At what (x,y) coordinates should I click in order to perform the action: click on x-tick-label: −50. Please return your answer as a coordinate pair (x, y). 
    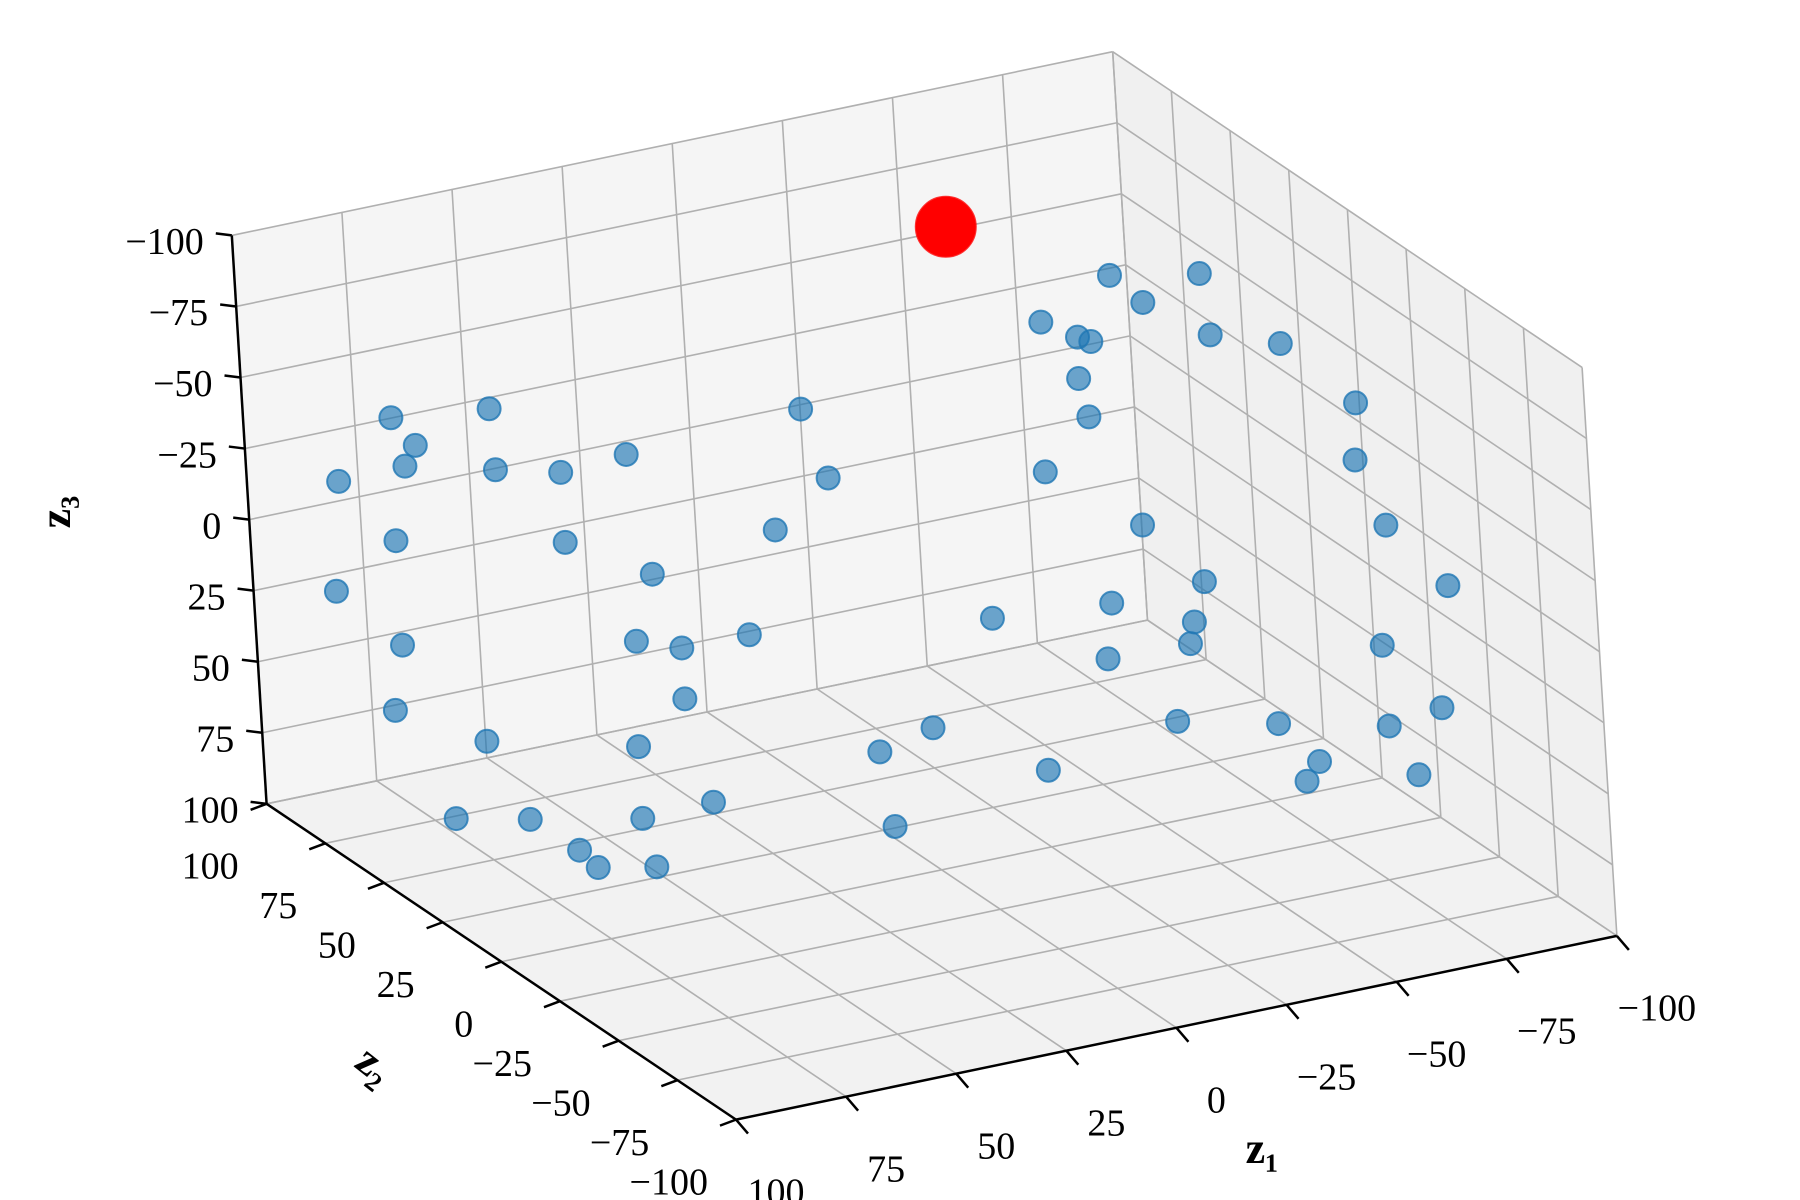
    Looking at the image, I should click on (1436, 1055).